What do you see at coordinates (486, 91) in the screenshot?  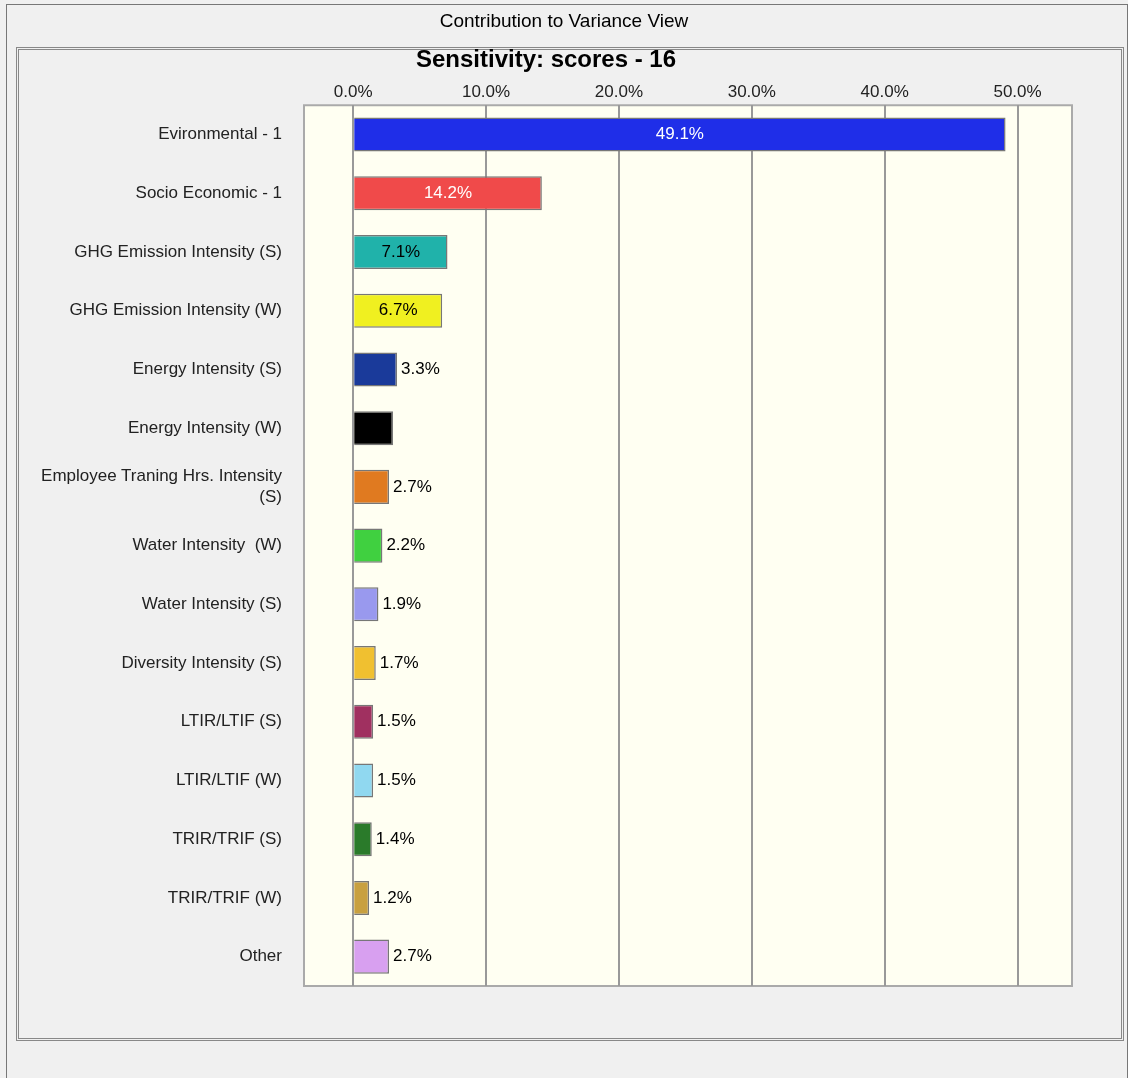 I see `x-tick-label: 10.0%` at bounding box center [486, 91].